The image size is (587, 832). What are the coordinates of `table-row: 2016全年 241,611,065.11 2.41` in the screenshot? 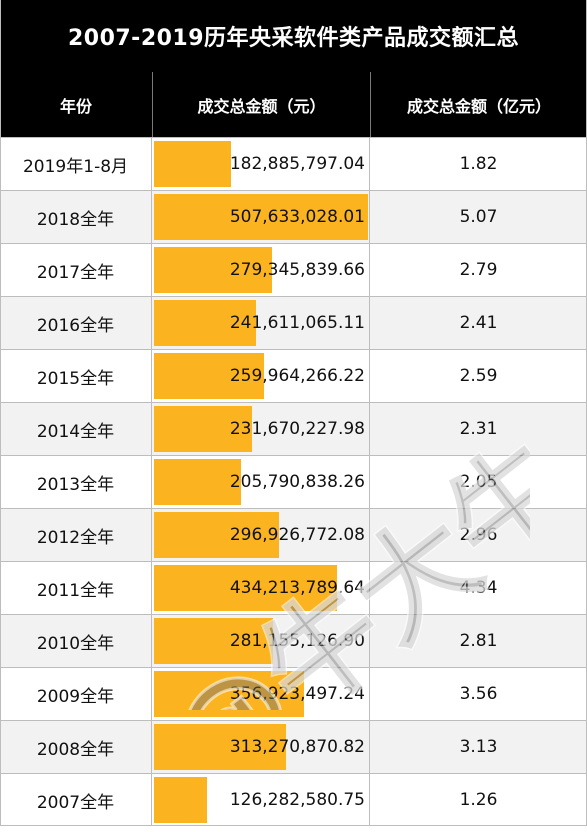 It's located at (293, 322).